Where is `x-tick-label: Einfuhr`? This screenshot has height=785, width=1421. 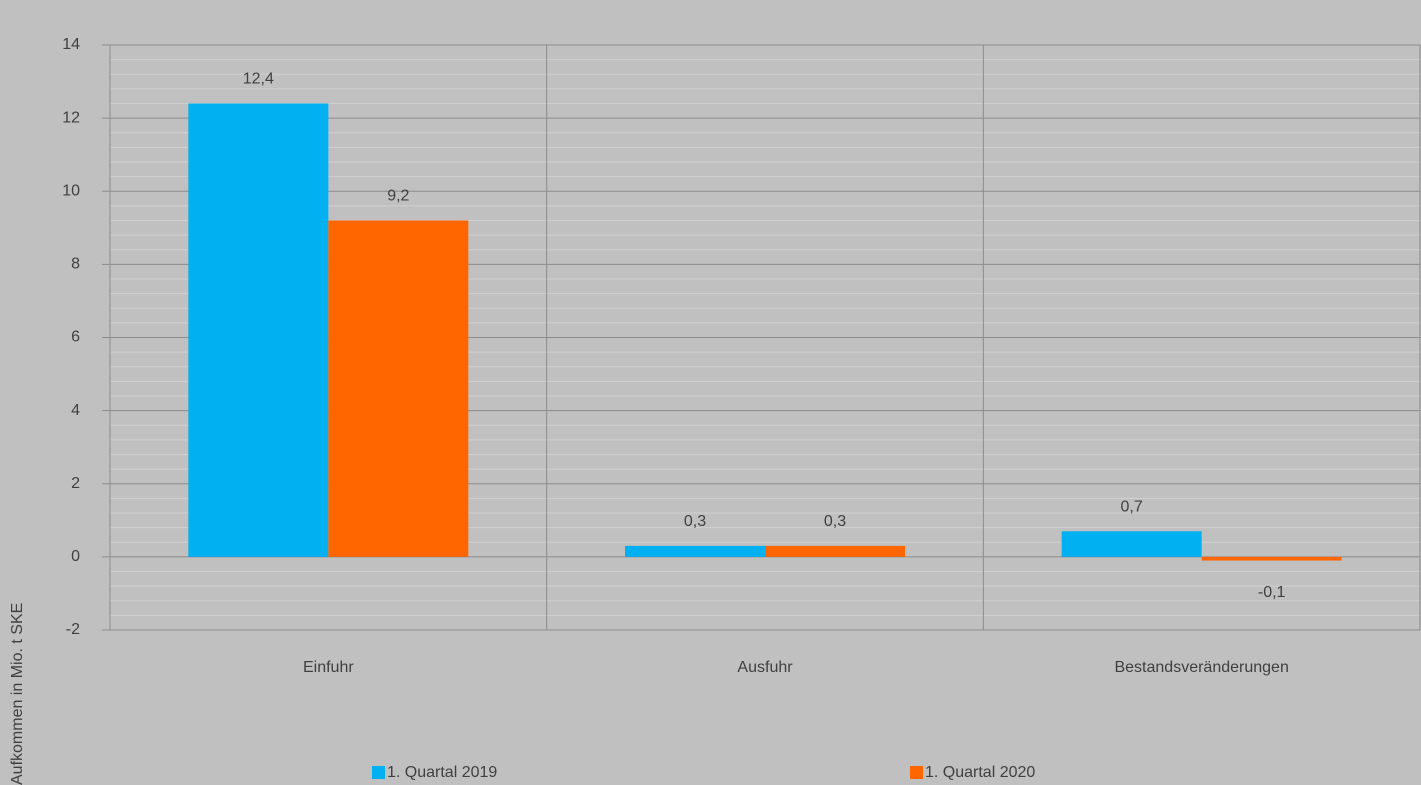
x-tick-label: Einfuhr is located at coordinates (328, 667).